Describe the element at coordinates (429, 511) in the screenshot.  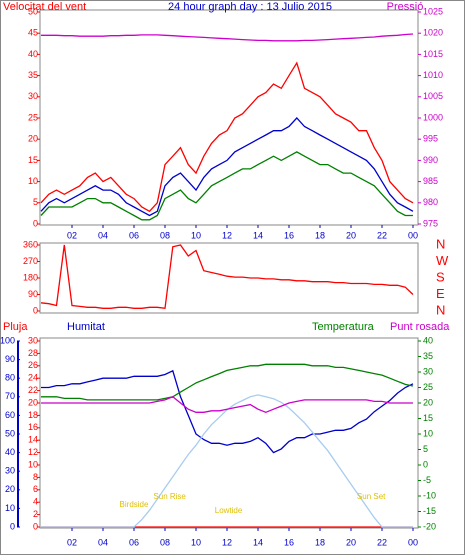
I see `y-tick-label: -15` at that location.